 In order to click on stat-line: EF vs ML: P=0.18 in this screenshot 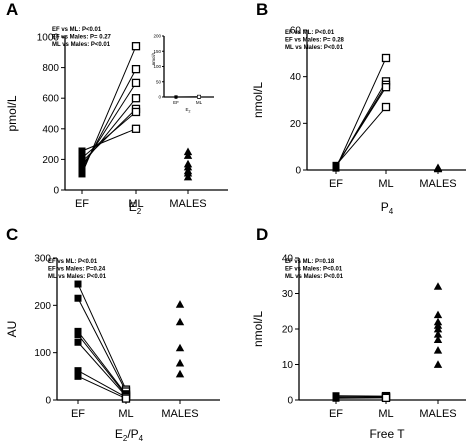, I will do `click(310, 262)`.